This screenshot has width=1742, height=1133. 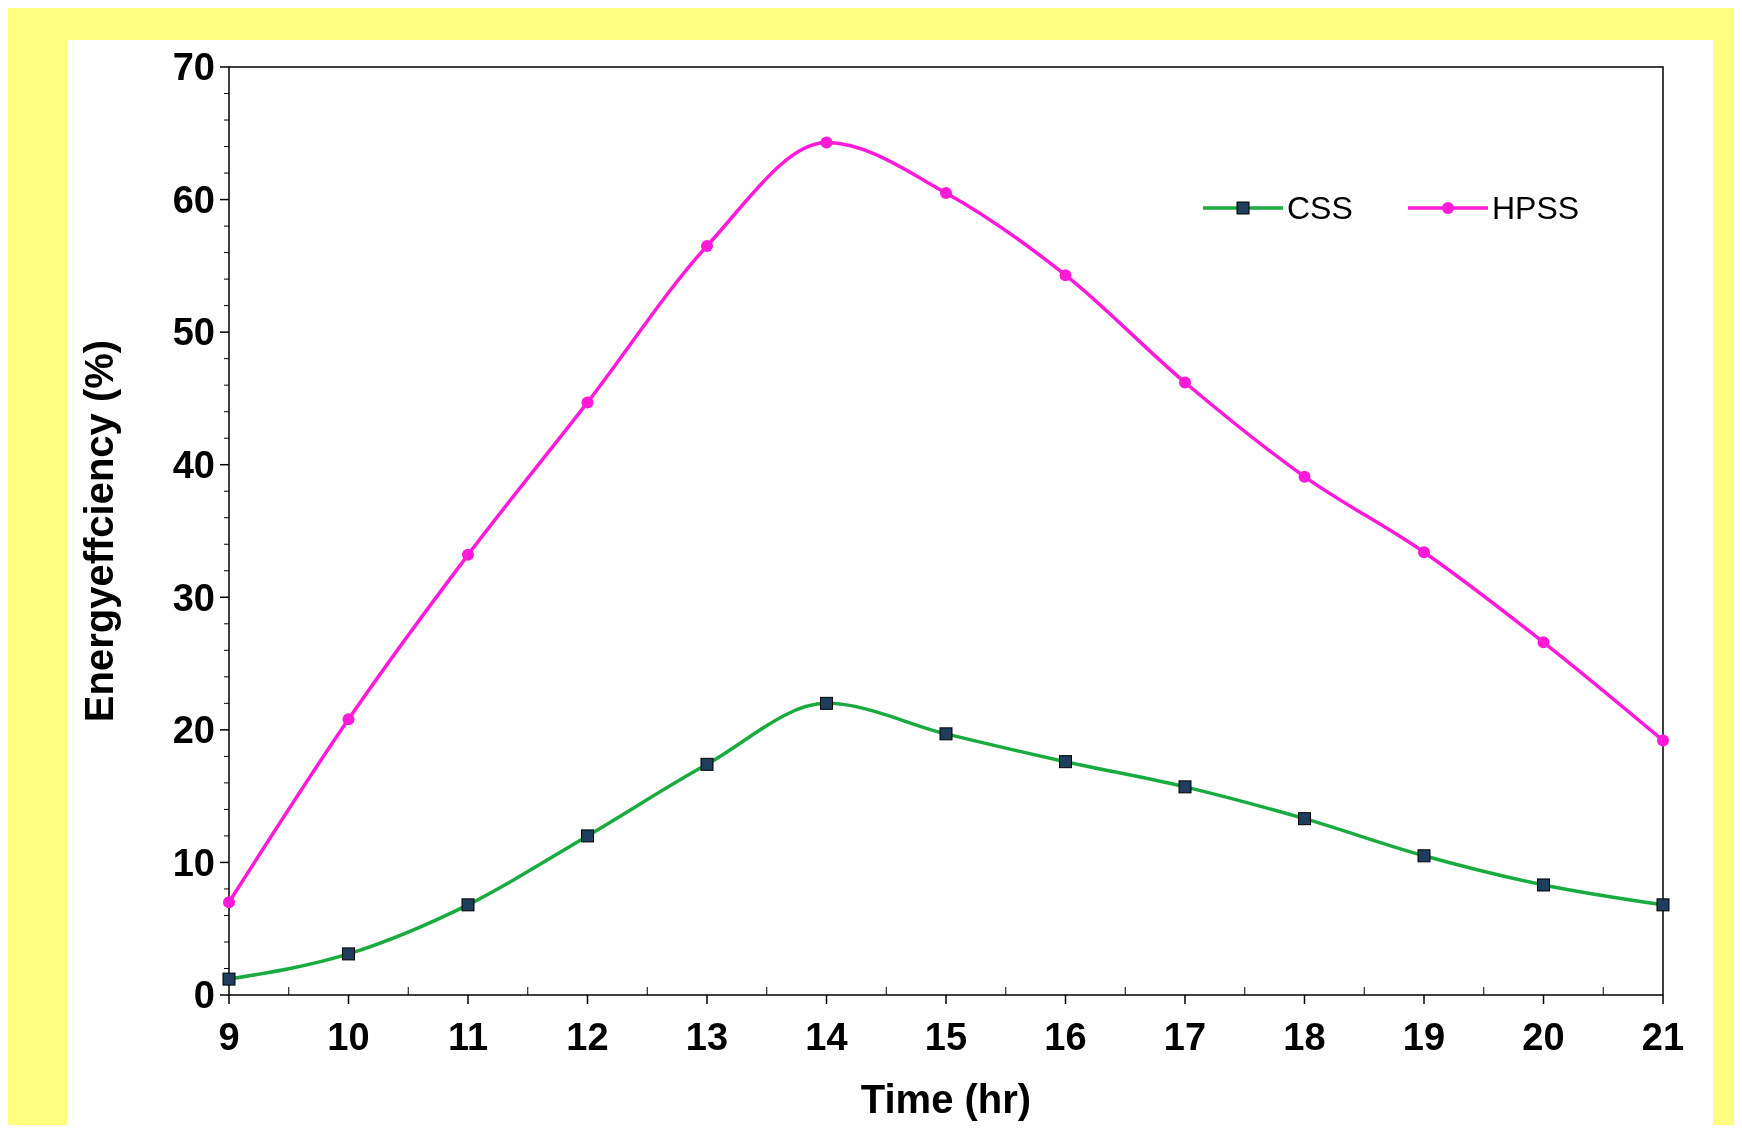 I want to click on y-tick-label: 20, so click(x=193, y=730).